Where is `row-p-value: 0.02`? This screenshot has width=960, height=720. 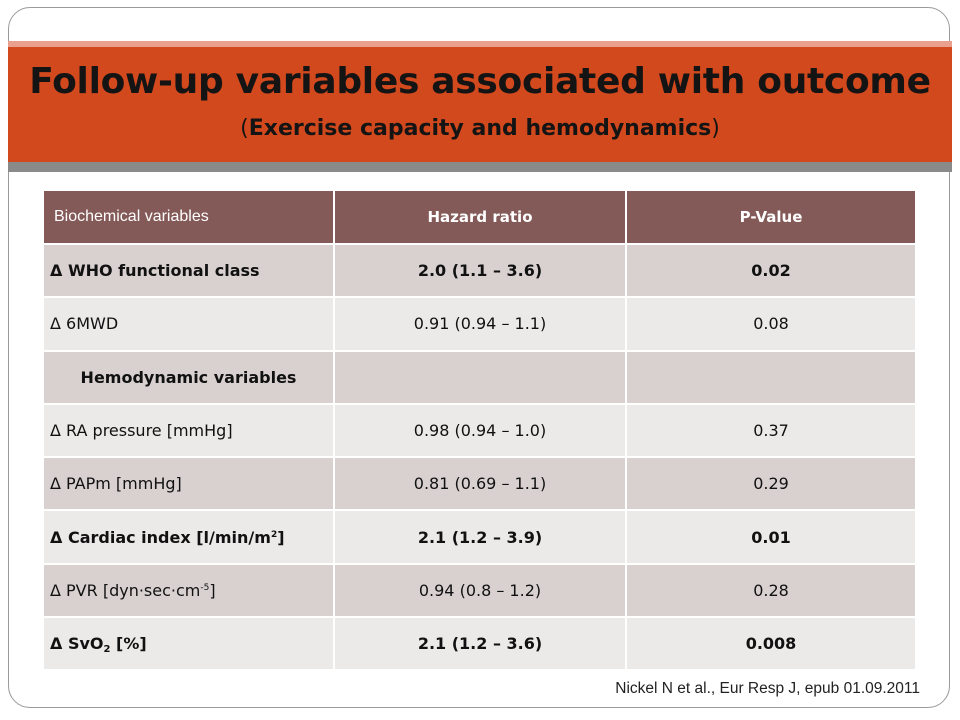 row-p-value: 0.02 is located at coordinates (770, 271).